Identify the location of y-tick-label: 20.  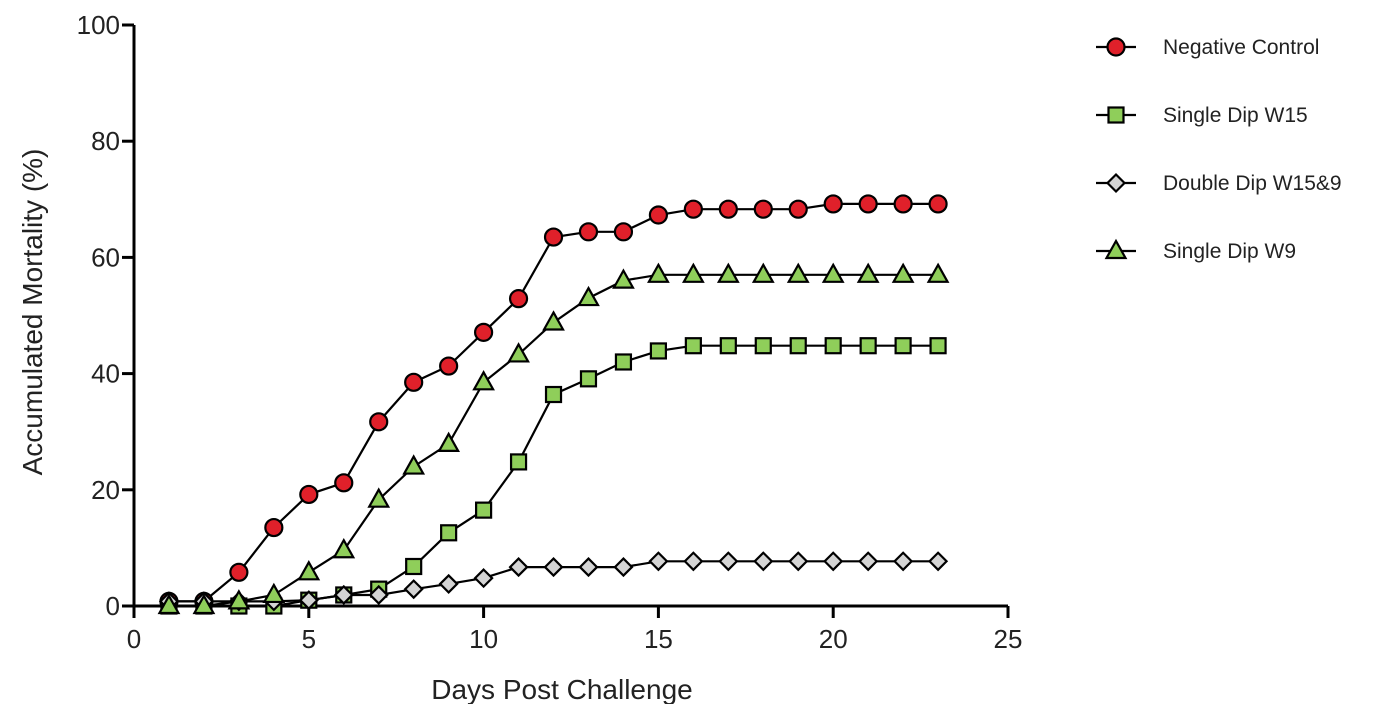
(105, 490).